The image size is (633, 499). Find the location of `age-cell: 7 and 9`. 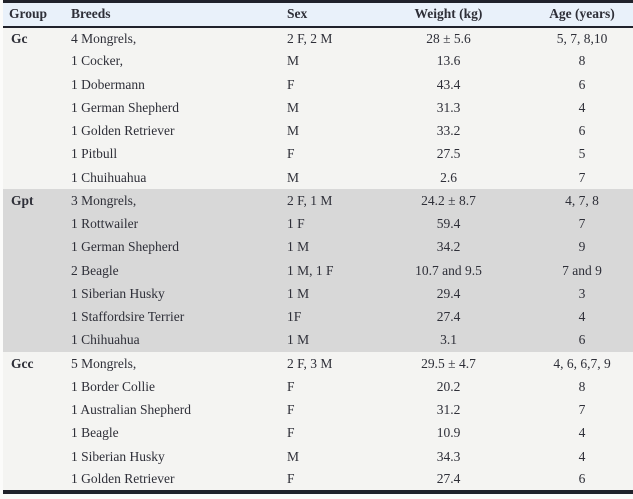

age-cell: 7 and 9 is located at coordinates (582, 270).